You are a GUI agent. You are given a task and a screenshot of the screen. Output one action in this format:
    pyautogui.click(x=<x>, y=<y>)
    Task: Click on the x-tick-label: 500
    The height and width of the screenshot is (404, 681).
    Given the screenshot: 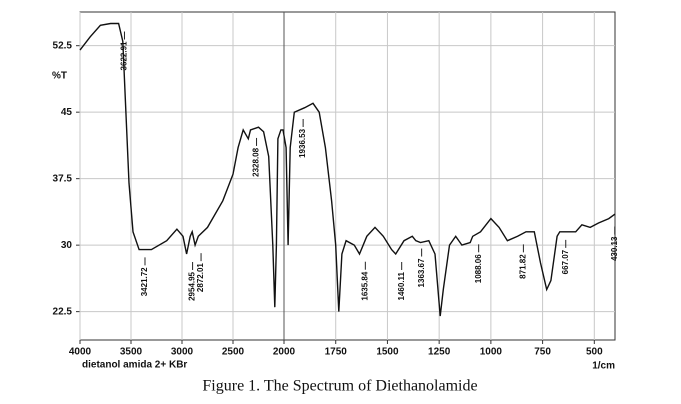 What is the action you would take?
    pyautogui.click(x=594, y=352)
    